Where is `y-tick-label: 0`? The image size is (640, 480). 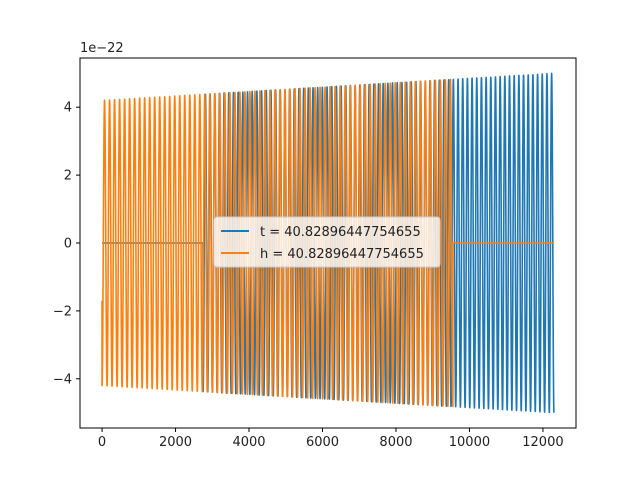
y-tick-label: 0 is located at coordinates (68, 244).